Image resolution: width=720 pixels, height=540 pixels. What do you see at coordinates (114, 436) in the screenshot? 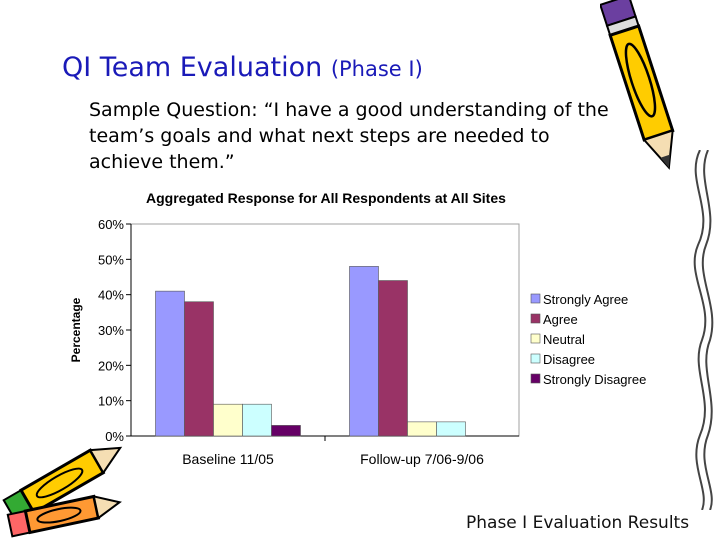
I see `y-tick-label: 0%` at bounding box center [114, 436].